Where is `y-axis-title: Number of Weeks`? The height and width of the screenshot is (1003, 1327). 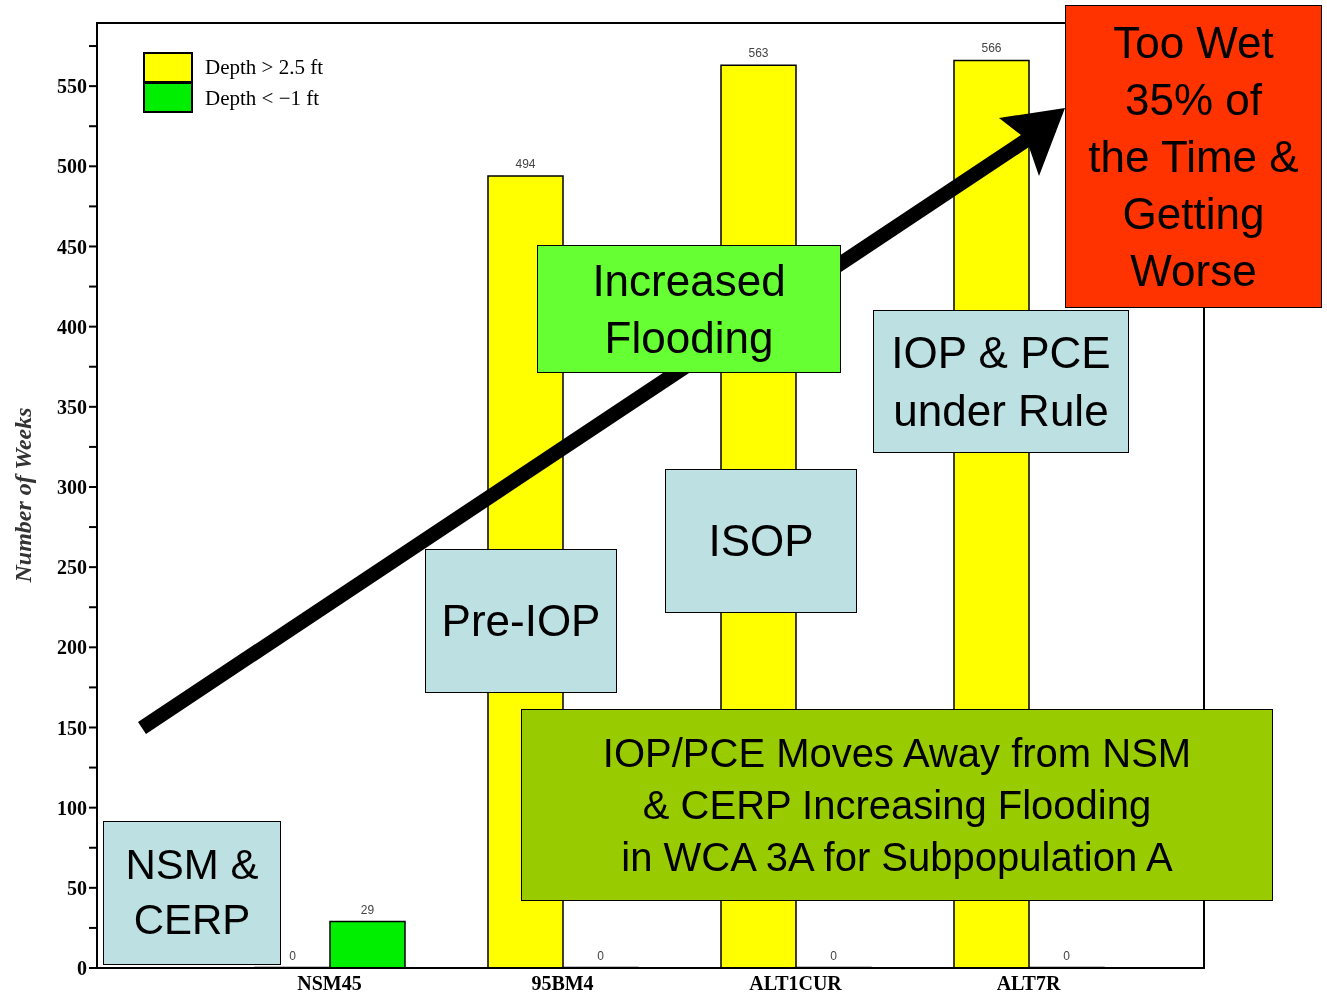 y-axis-title: Number of Weeks is located at coordinates (22, 495).